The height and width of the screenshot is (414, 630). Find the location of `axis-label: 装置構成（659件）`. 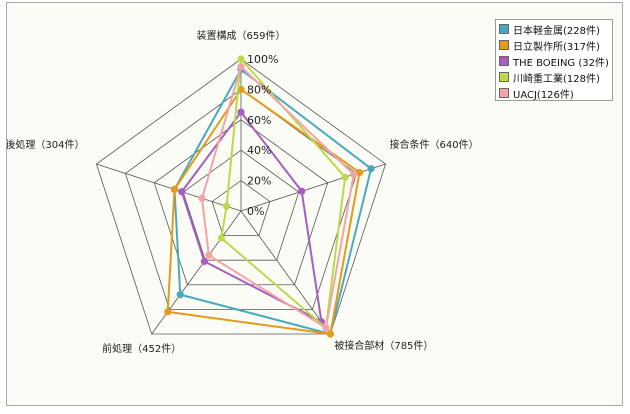

axis-label: 装置構成（659件） is located at coordinates (240, 35).